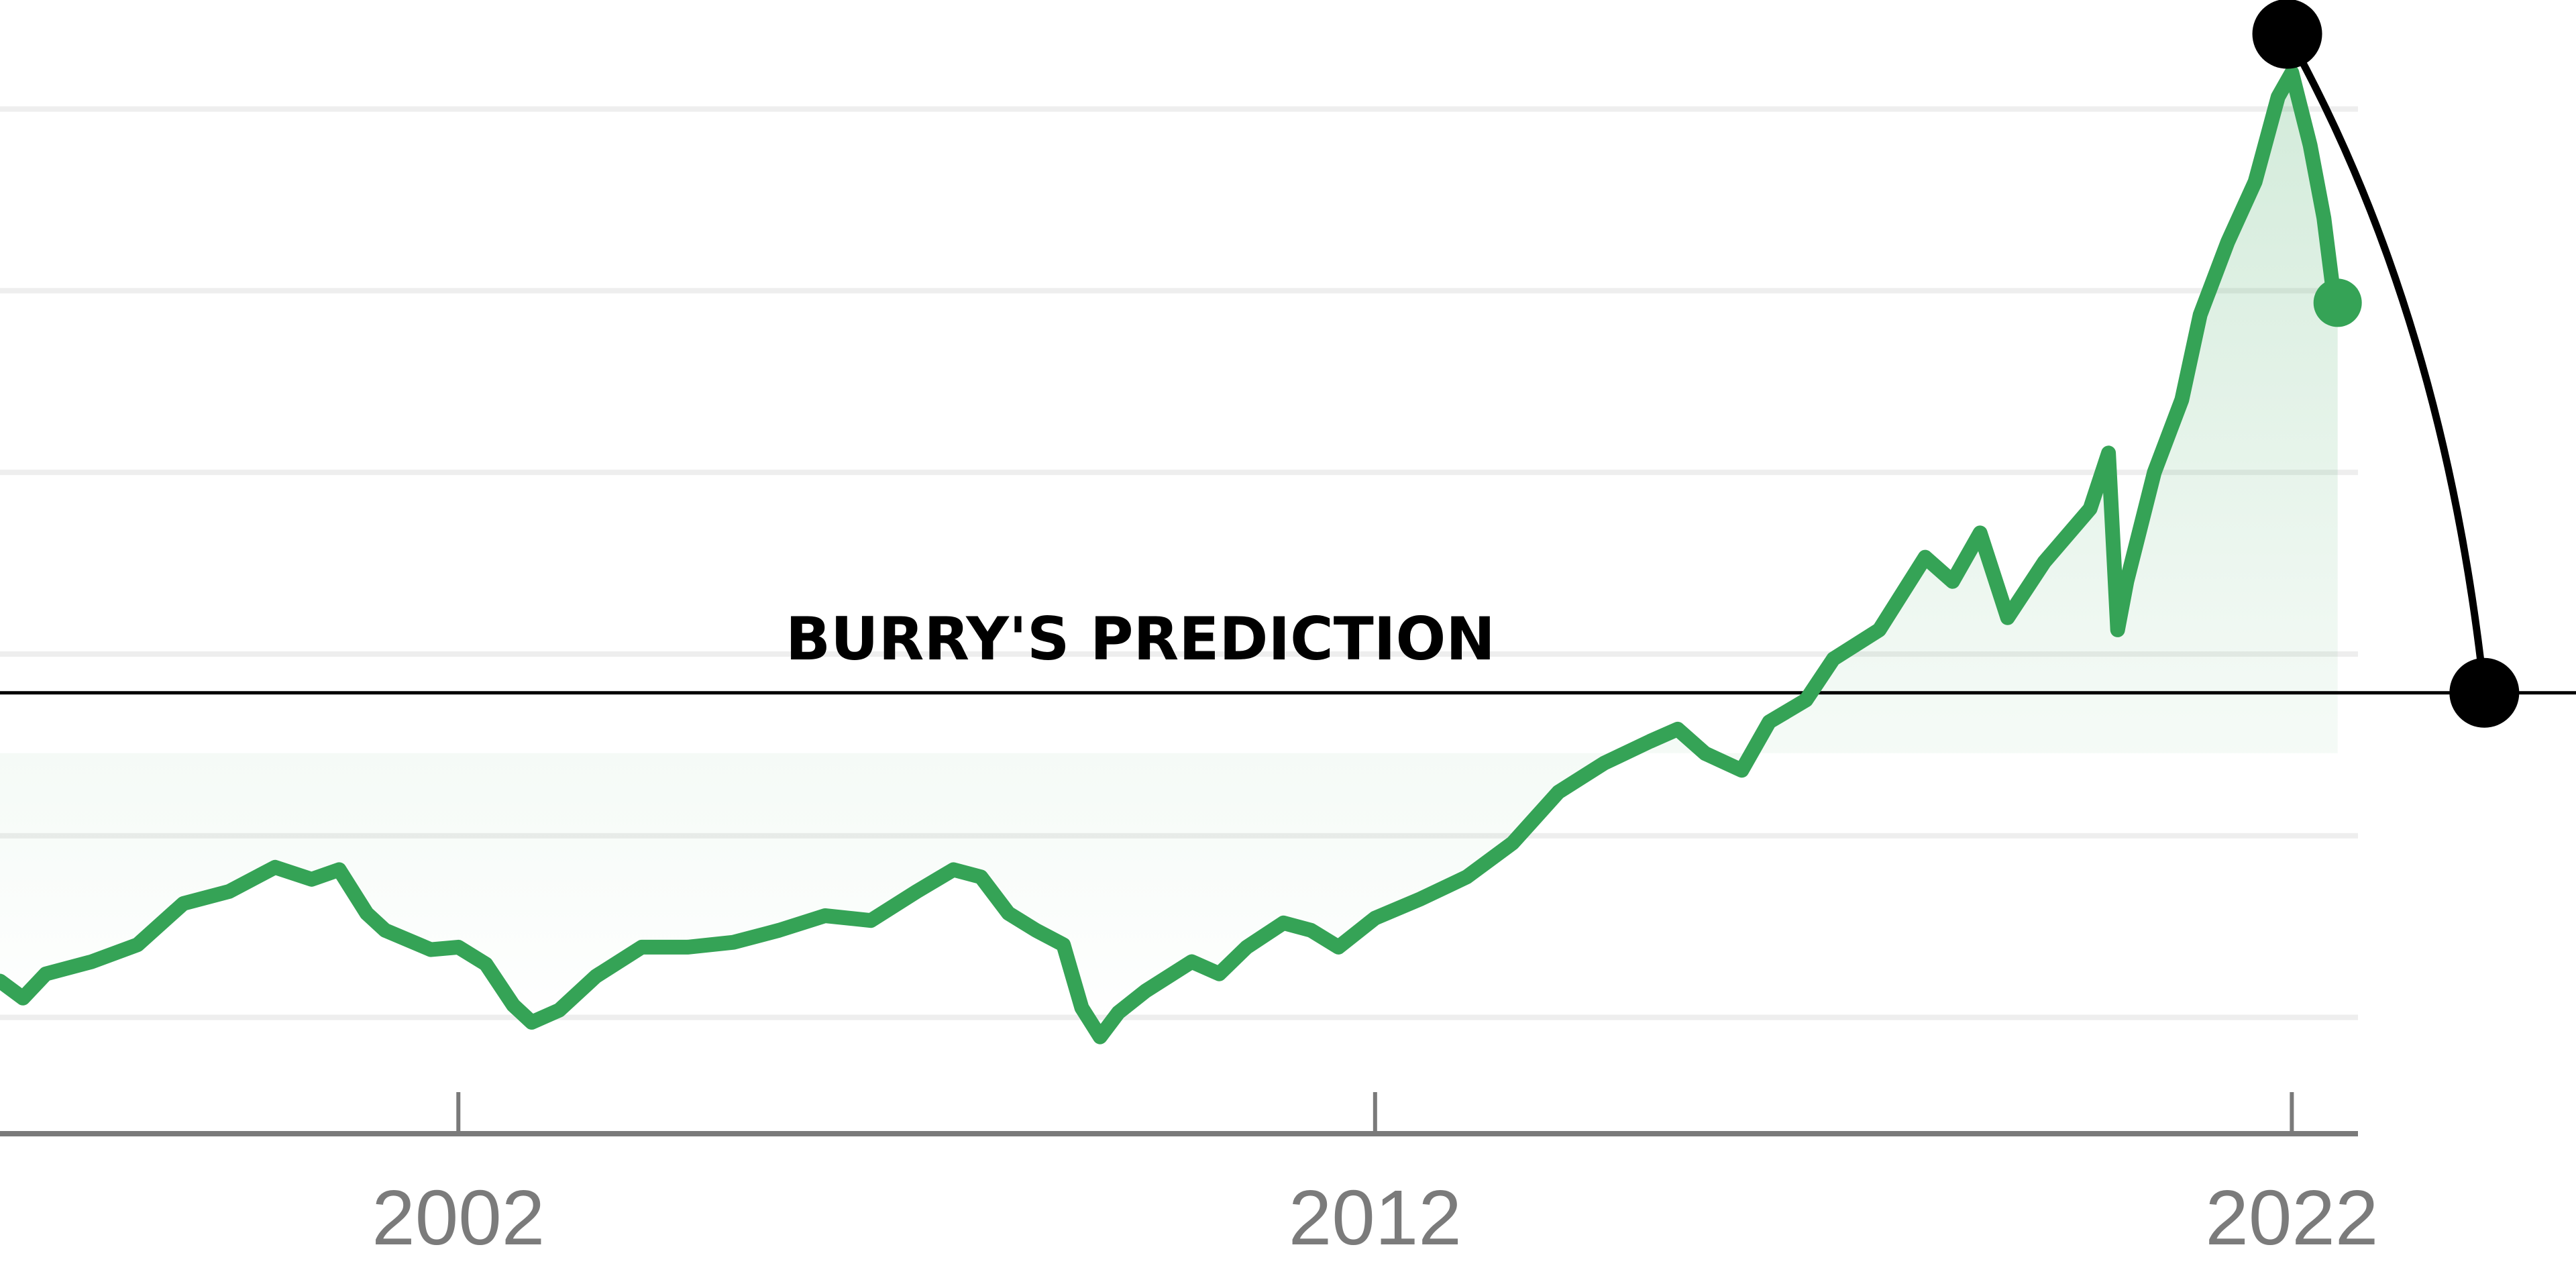  What do you see at coordinates (1189, 1176) in the screenshot?
I see `x-axis: 2002 2012 2022` at bounding box center [1189, 1176].